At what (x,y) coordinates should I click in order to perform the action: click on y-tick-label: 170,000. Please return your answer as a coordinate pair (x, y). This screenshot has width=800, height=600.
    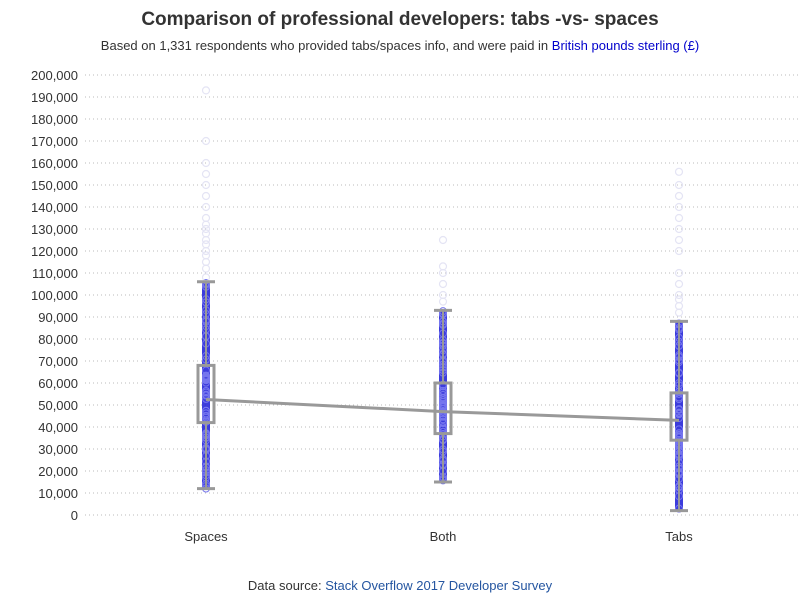
    Looking at the image, I should click on (54, 141).